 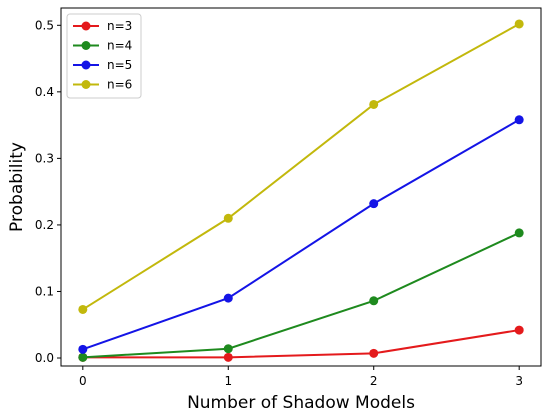 I want to click on legend-label: n=6, so click(x=119, y=85).